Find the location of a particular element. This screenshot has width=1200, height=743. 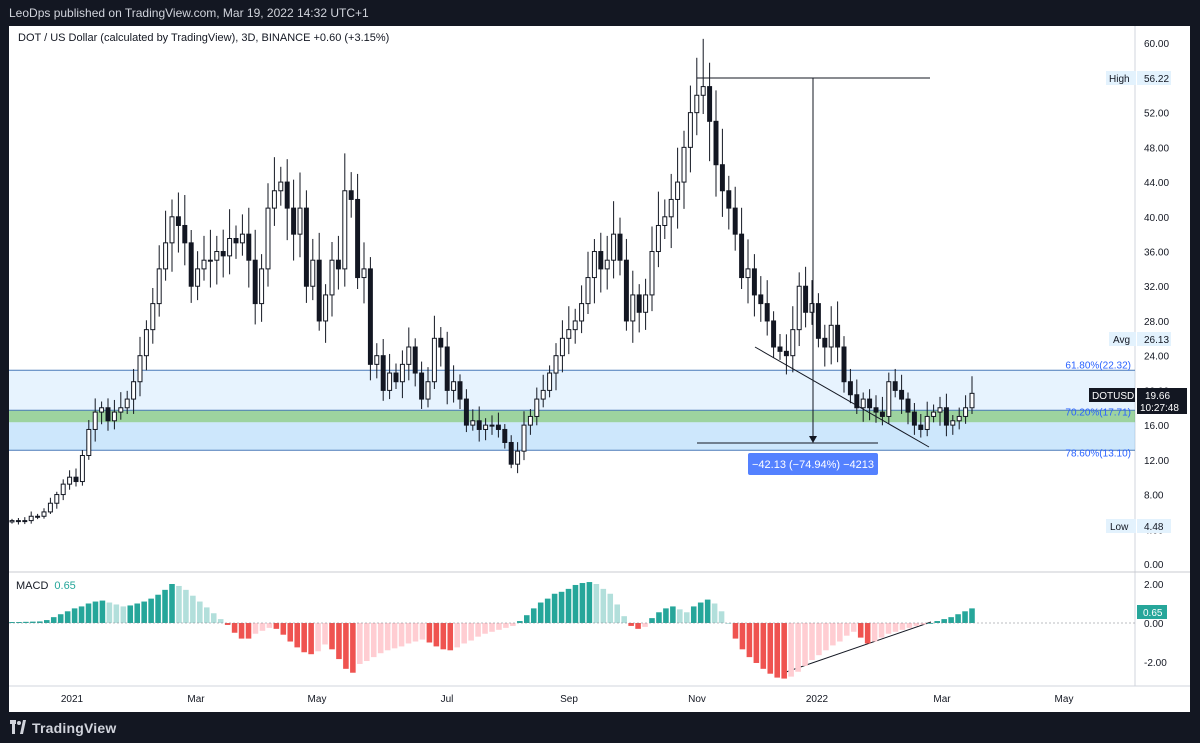

footer-brand: TradingView is located at coordinates (74, 728).